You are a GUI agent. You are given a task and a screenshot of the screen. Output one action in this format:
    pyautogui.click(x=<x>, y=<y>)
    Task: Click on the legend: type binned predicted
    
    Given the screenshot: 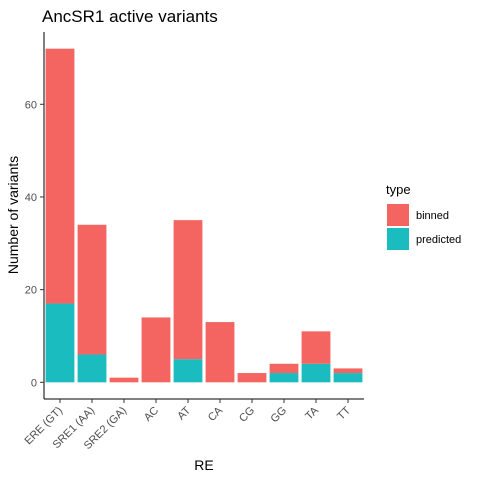 What is the action you would take?
    pyautogui.click(x=423, y=216)
    